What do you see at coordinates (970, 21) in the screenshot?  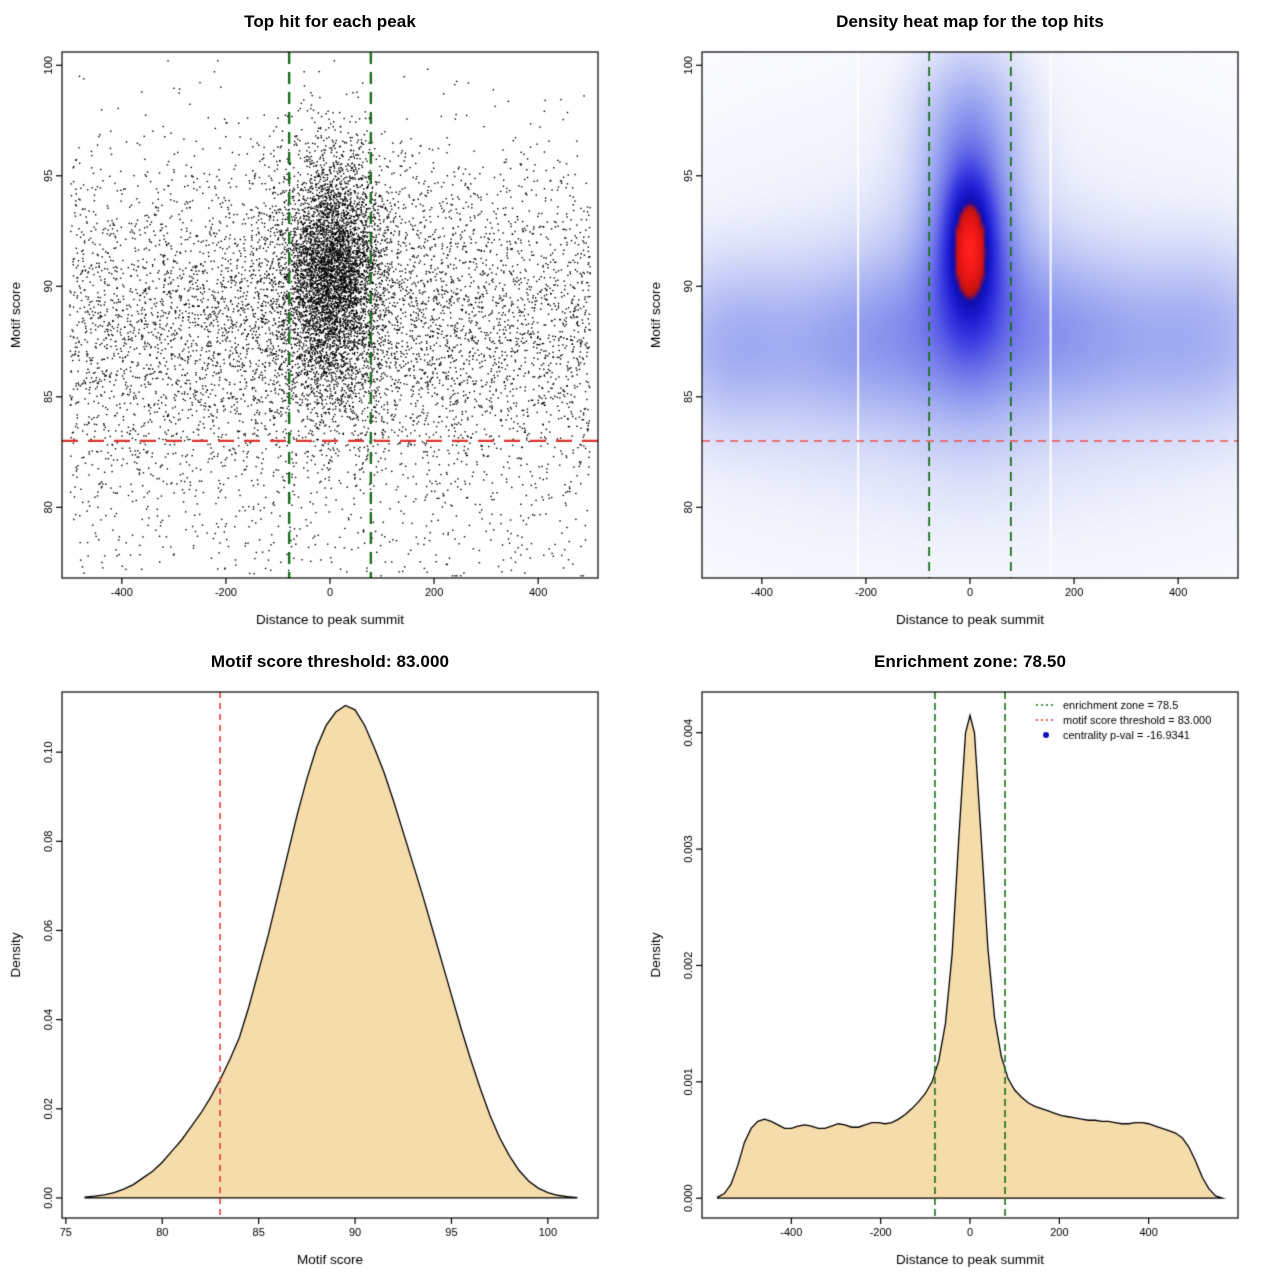 I see `heatmap-title: Density heat map for the top hits` at bounding box center [970, 21].